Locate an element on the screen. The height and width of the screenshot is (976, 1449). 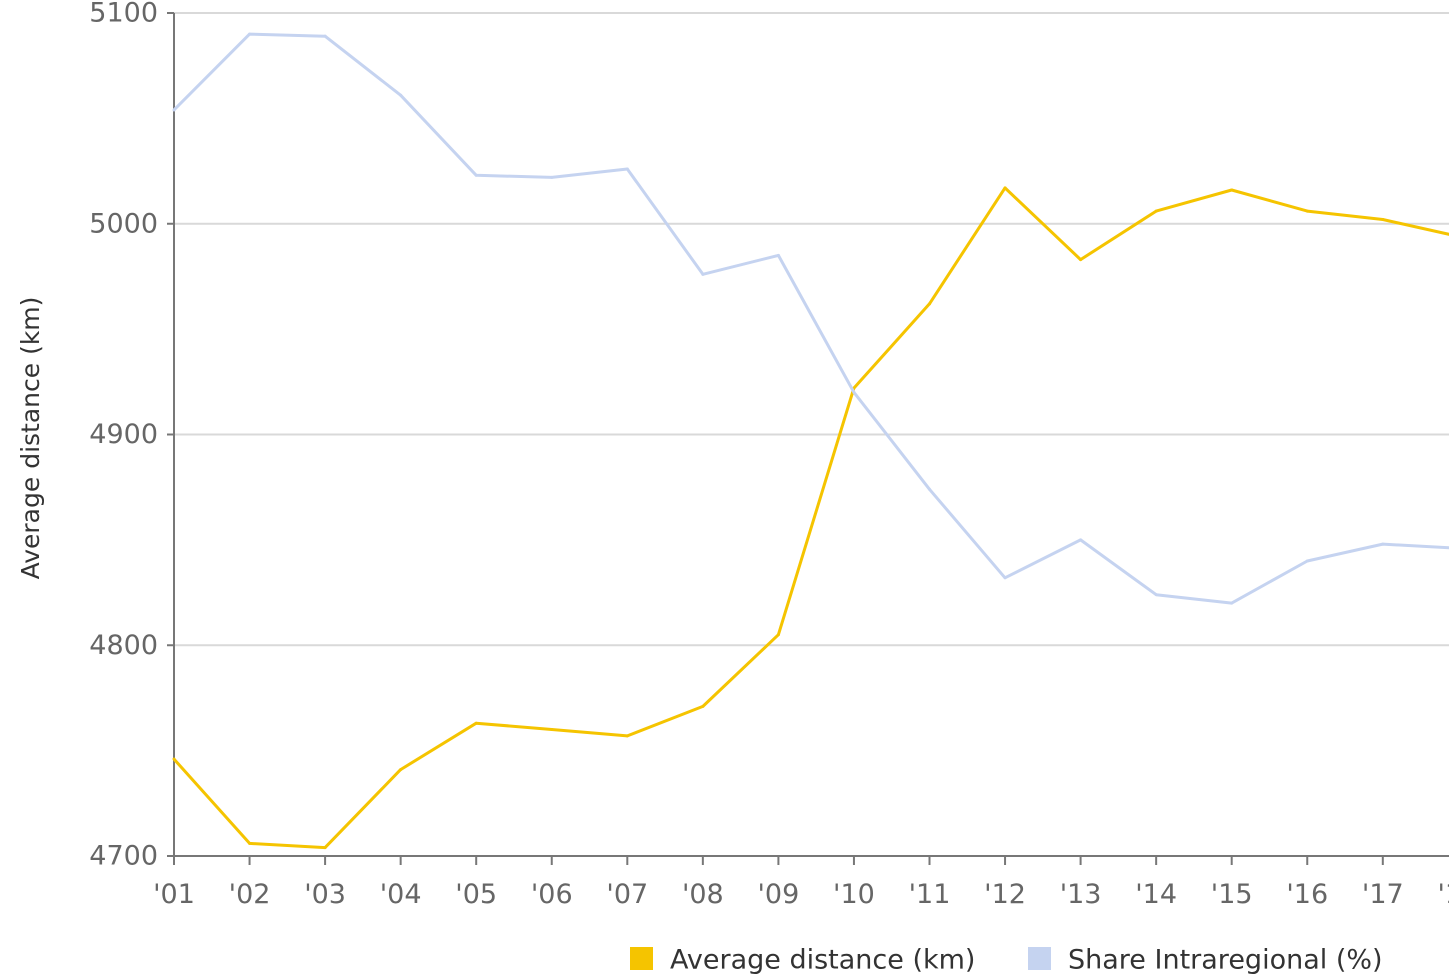
x-tick-label: '01 is located at coordinates (174, 894).